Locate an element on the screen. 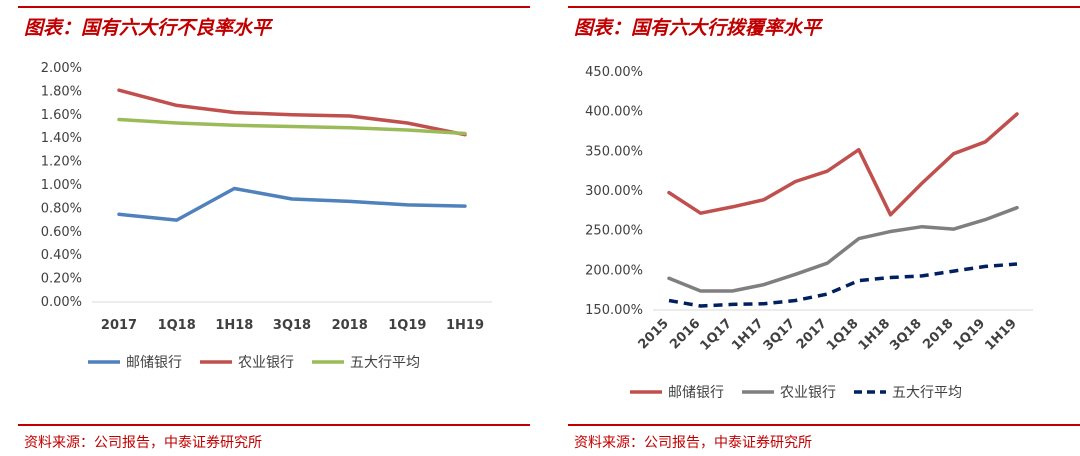  x-tick-label: 2016 is located at coordinates (685, 334).